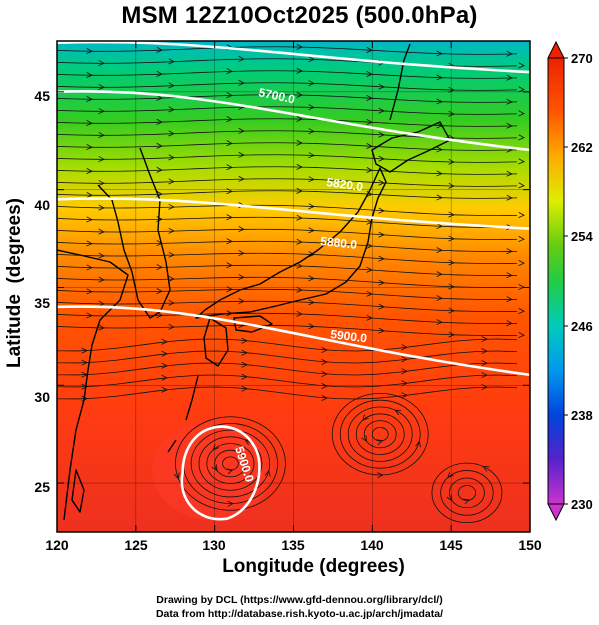 Image resolution: width=599 pixels, height=625 pixels. I want to click on y-tick-label: 30, so click(42, 397).